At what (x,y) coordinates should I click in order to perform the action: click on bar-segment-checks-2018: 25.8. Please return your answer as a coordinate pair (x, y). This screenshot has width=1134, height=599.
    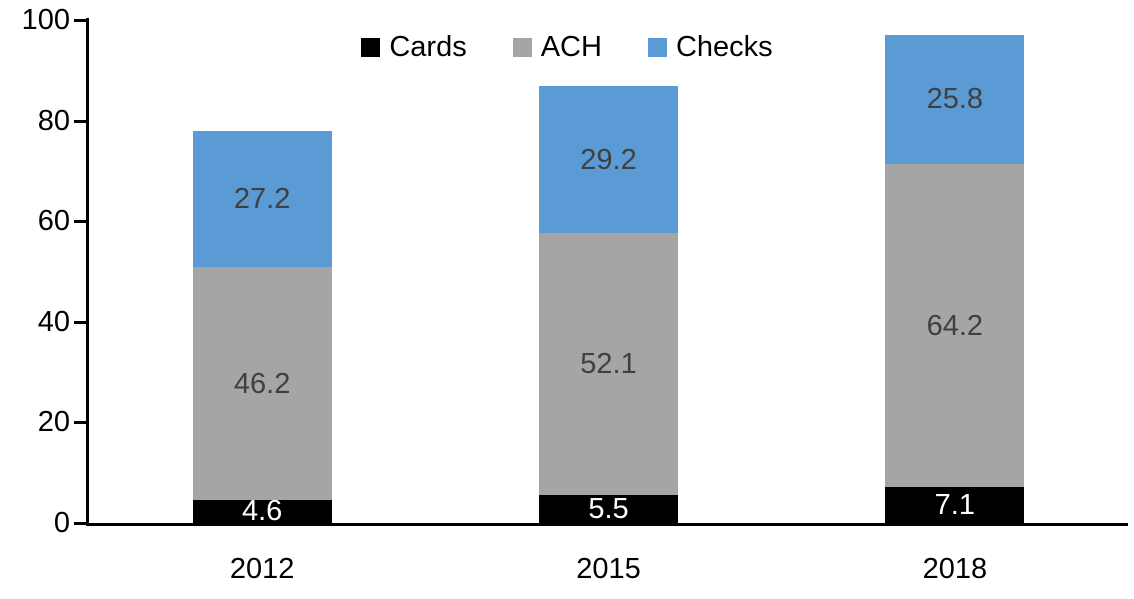
    Looking at the image, I should click on (955, 99).